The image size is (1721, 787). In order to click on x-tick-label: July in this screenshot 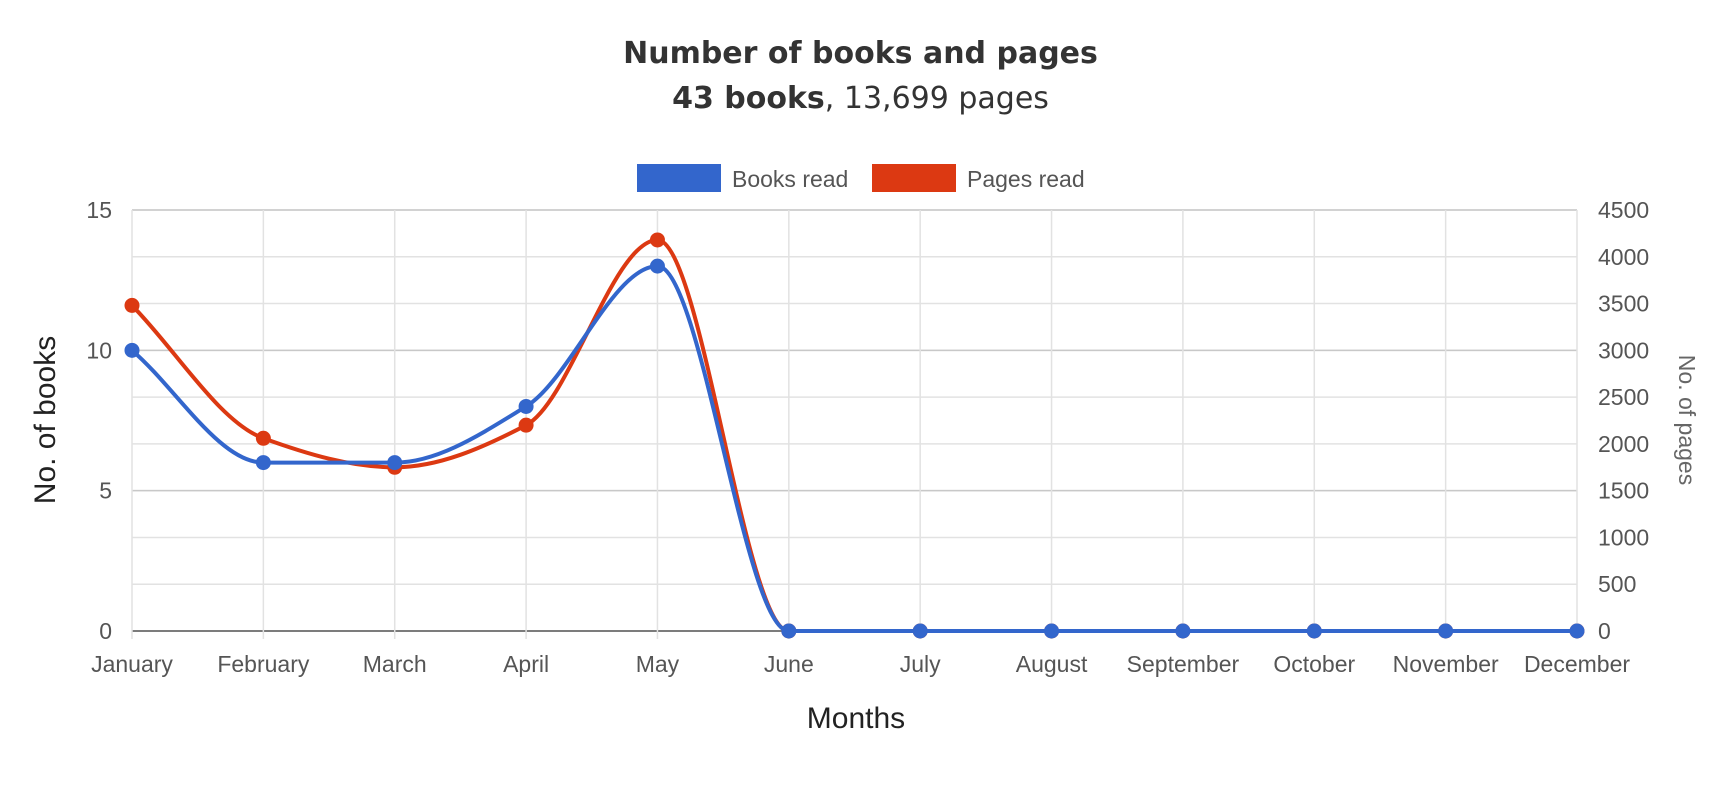, I will do `click(920, 664)`.